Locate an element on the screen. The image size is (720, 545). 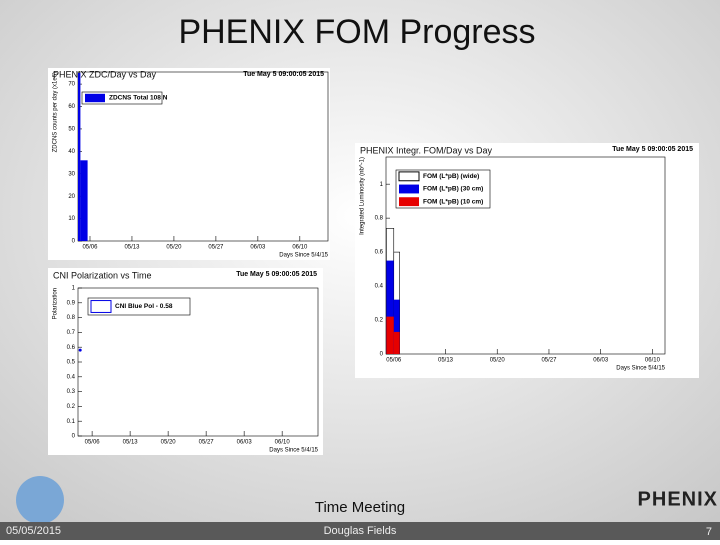
point is located at coordinates (80, 350).